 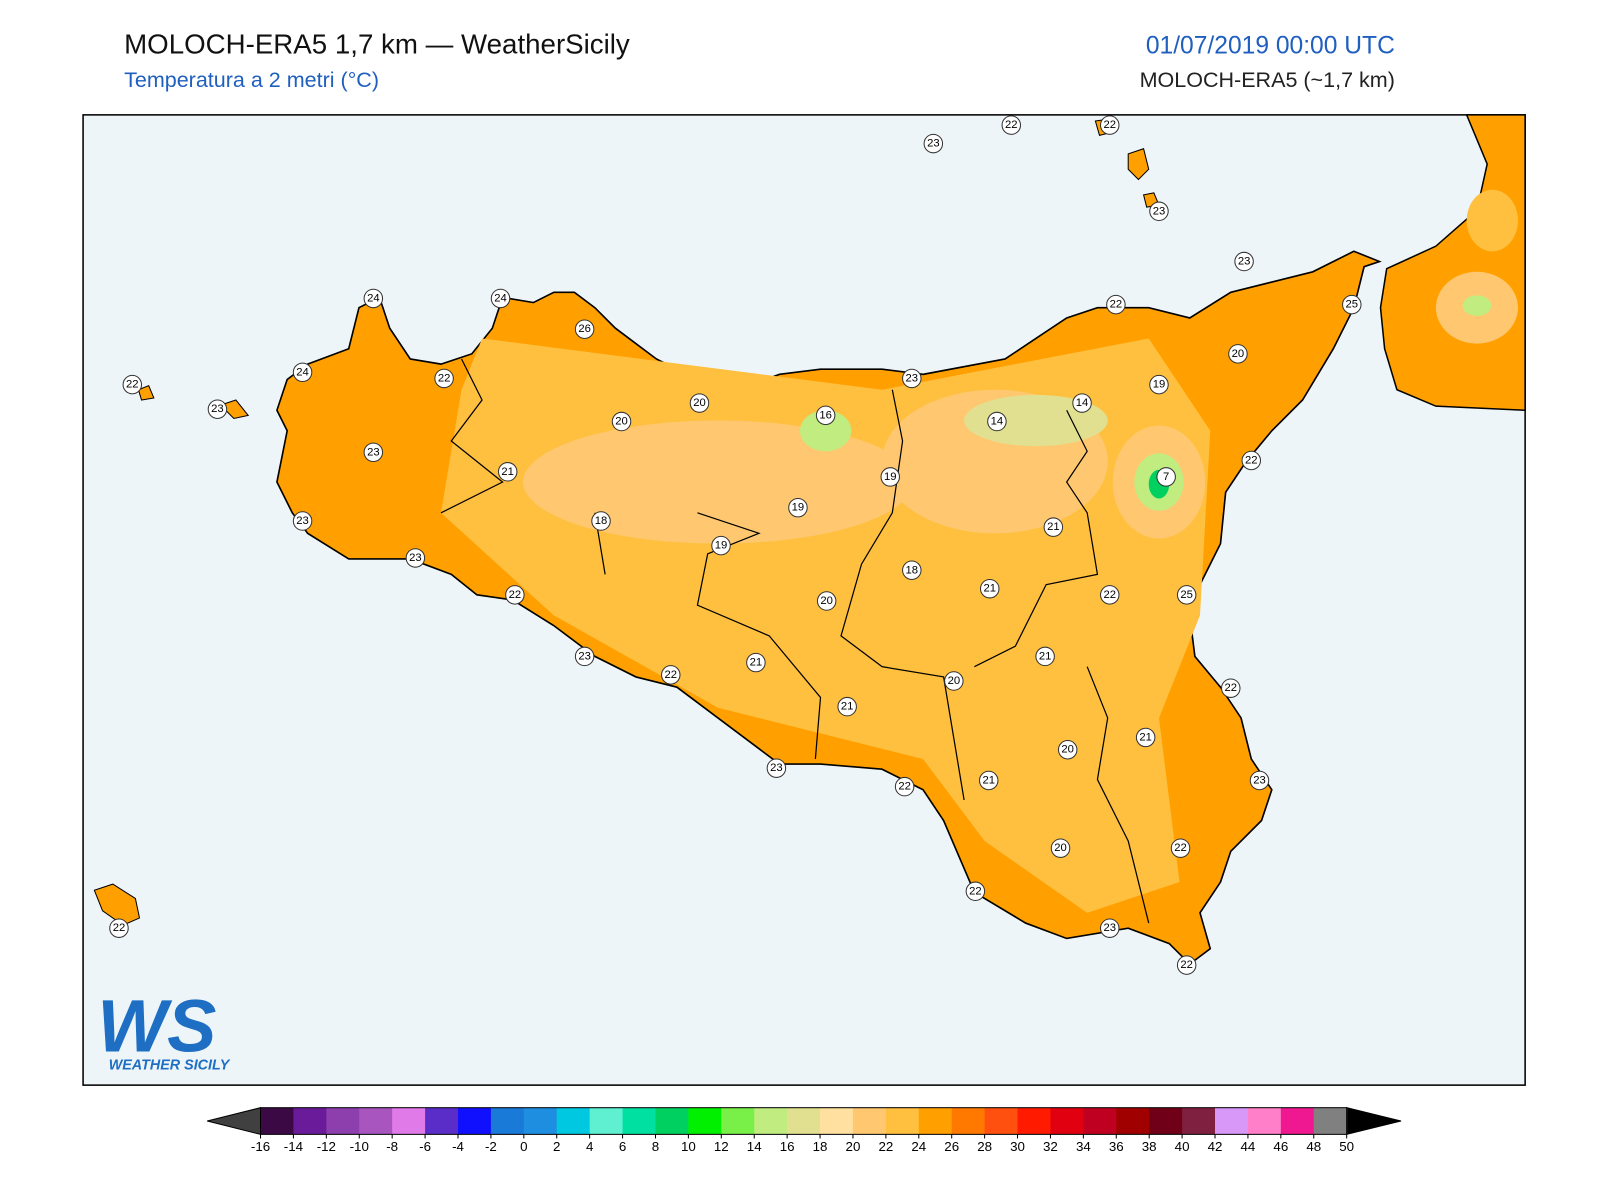 I want to click on colorbar-tick-label: 40, so click(x=1182, y=1146).